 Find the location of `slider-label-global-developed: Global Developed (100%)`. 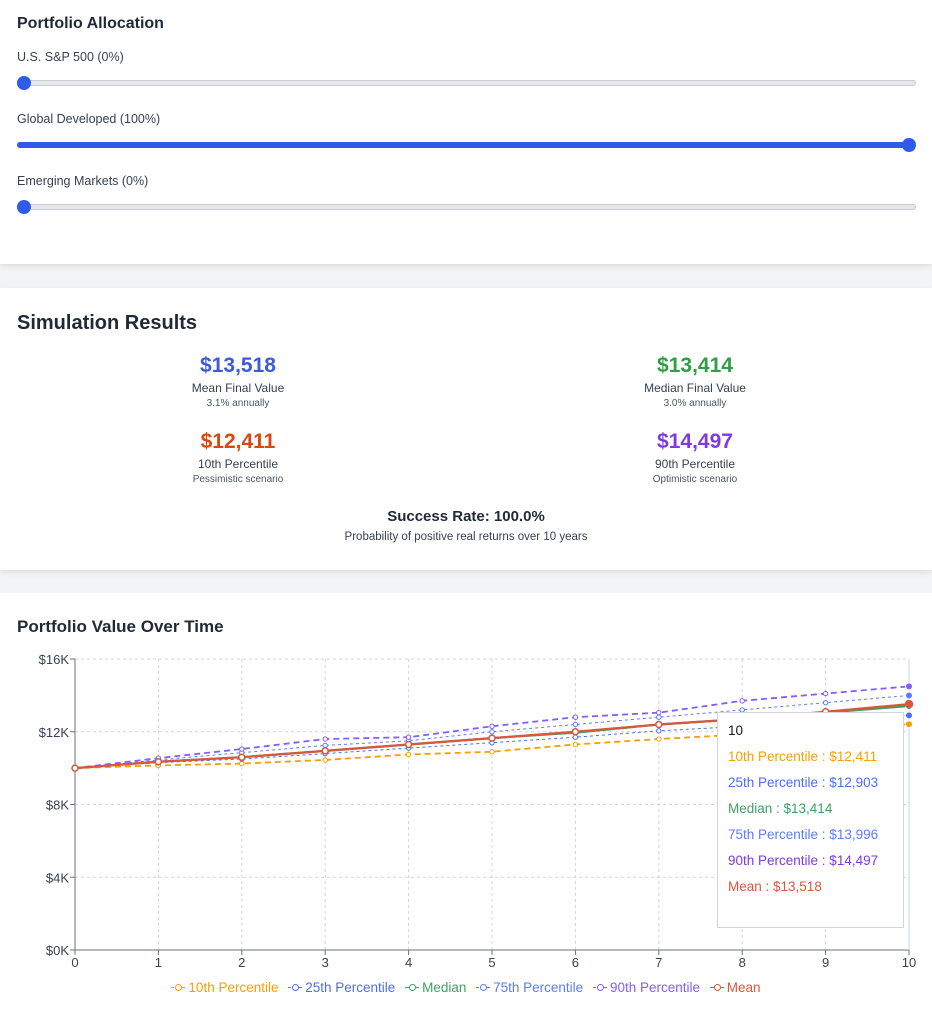

slider-label-global-developed: Global Developed (100%) is located at coordinates (89, 119).